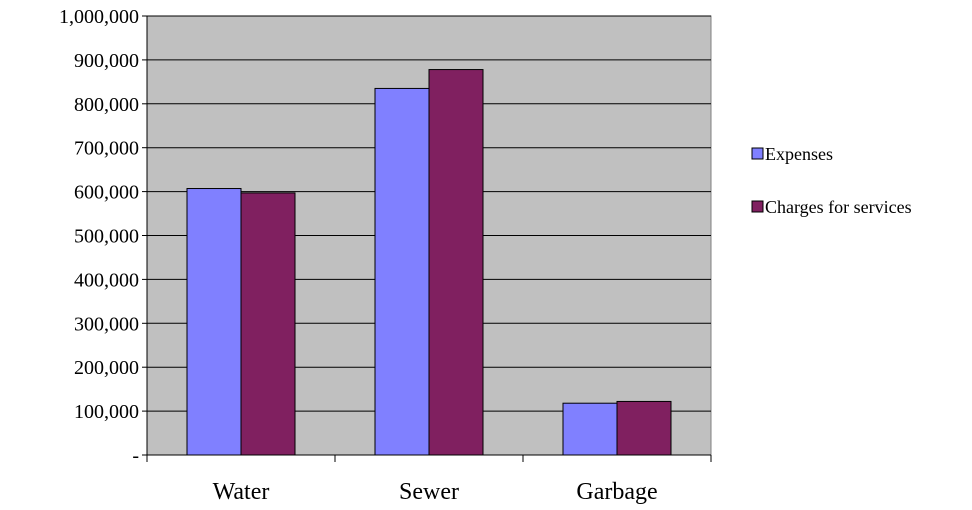 The height and width of the screenshot is (510, 972). Describe the element at coordinates (799, 154) in the screenshot. I see `legend-label: Expenses` at that location.